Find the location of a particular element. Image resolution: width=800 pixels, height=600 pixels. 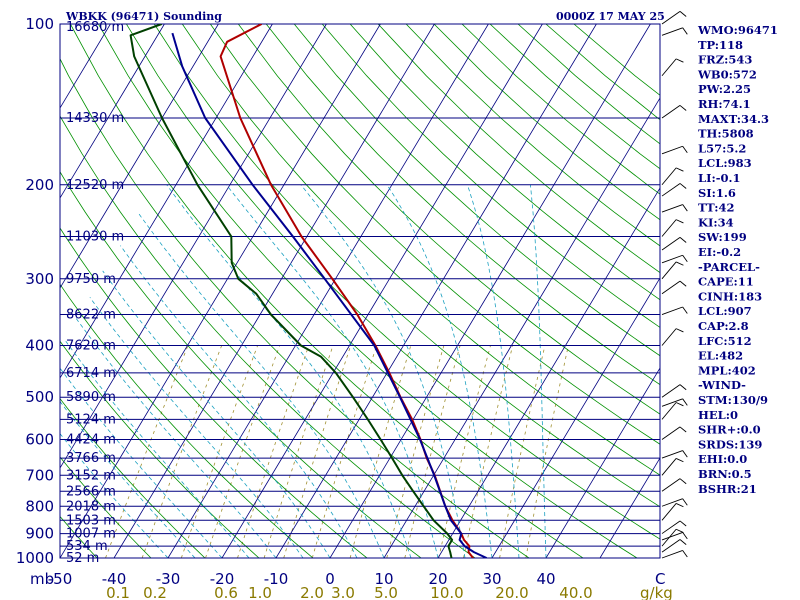

height-label: 2566 m is located at coordinates (91, 491).